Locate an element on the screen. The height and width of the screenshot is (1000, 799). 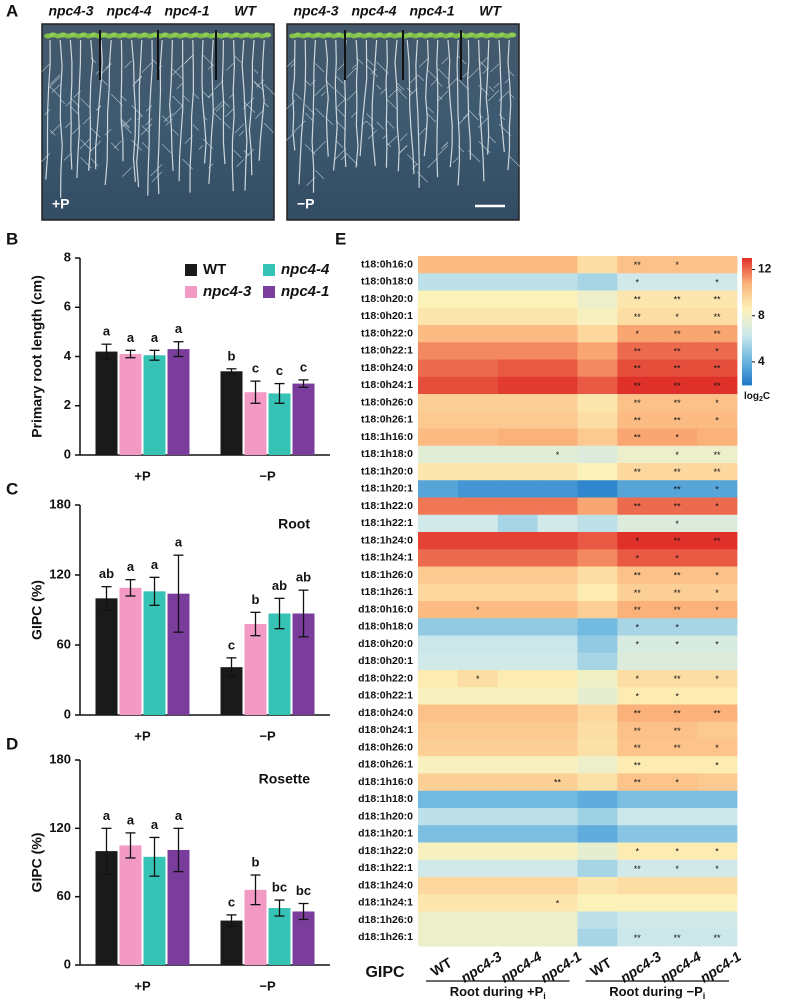
row-label: d18:0h24:1 is located at coordinates (385, 730).